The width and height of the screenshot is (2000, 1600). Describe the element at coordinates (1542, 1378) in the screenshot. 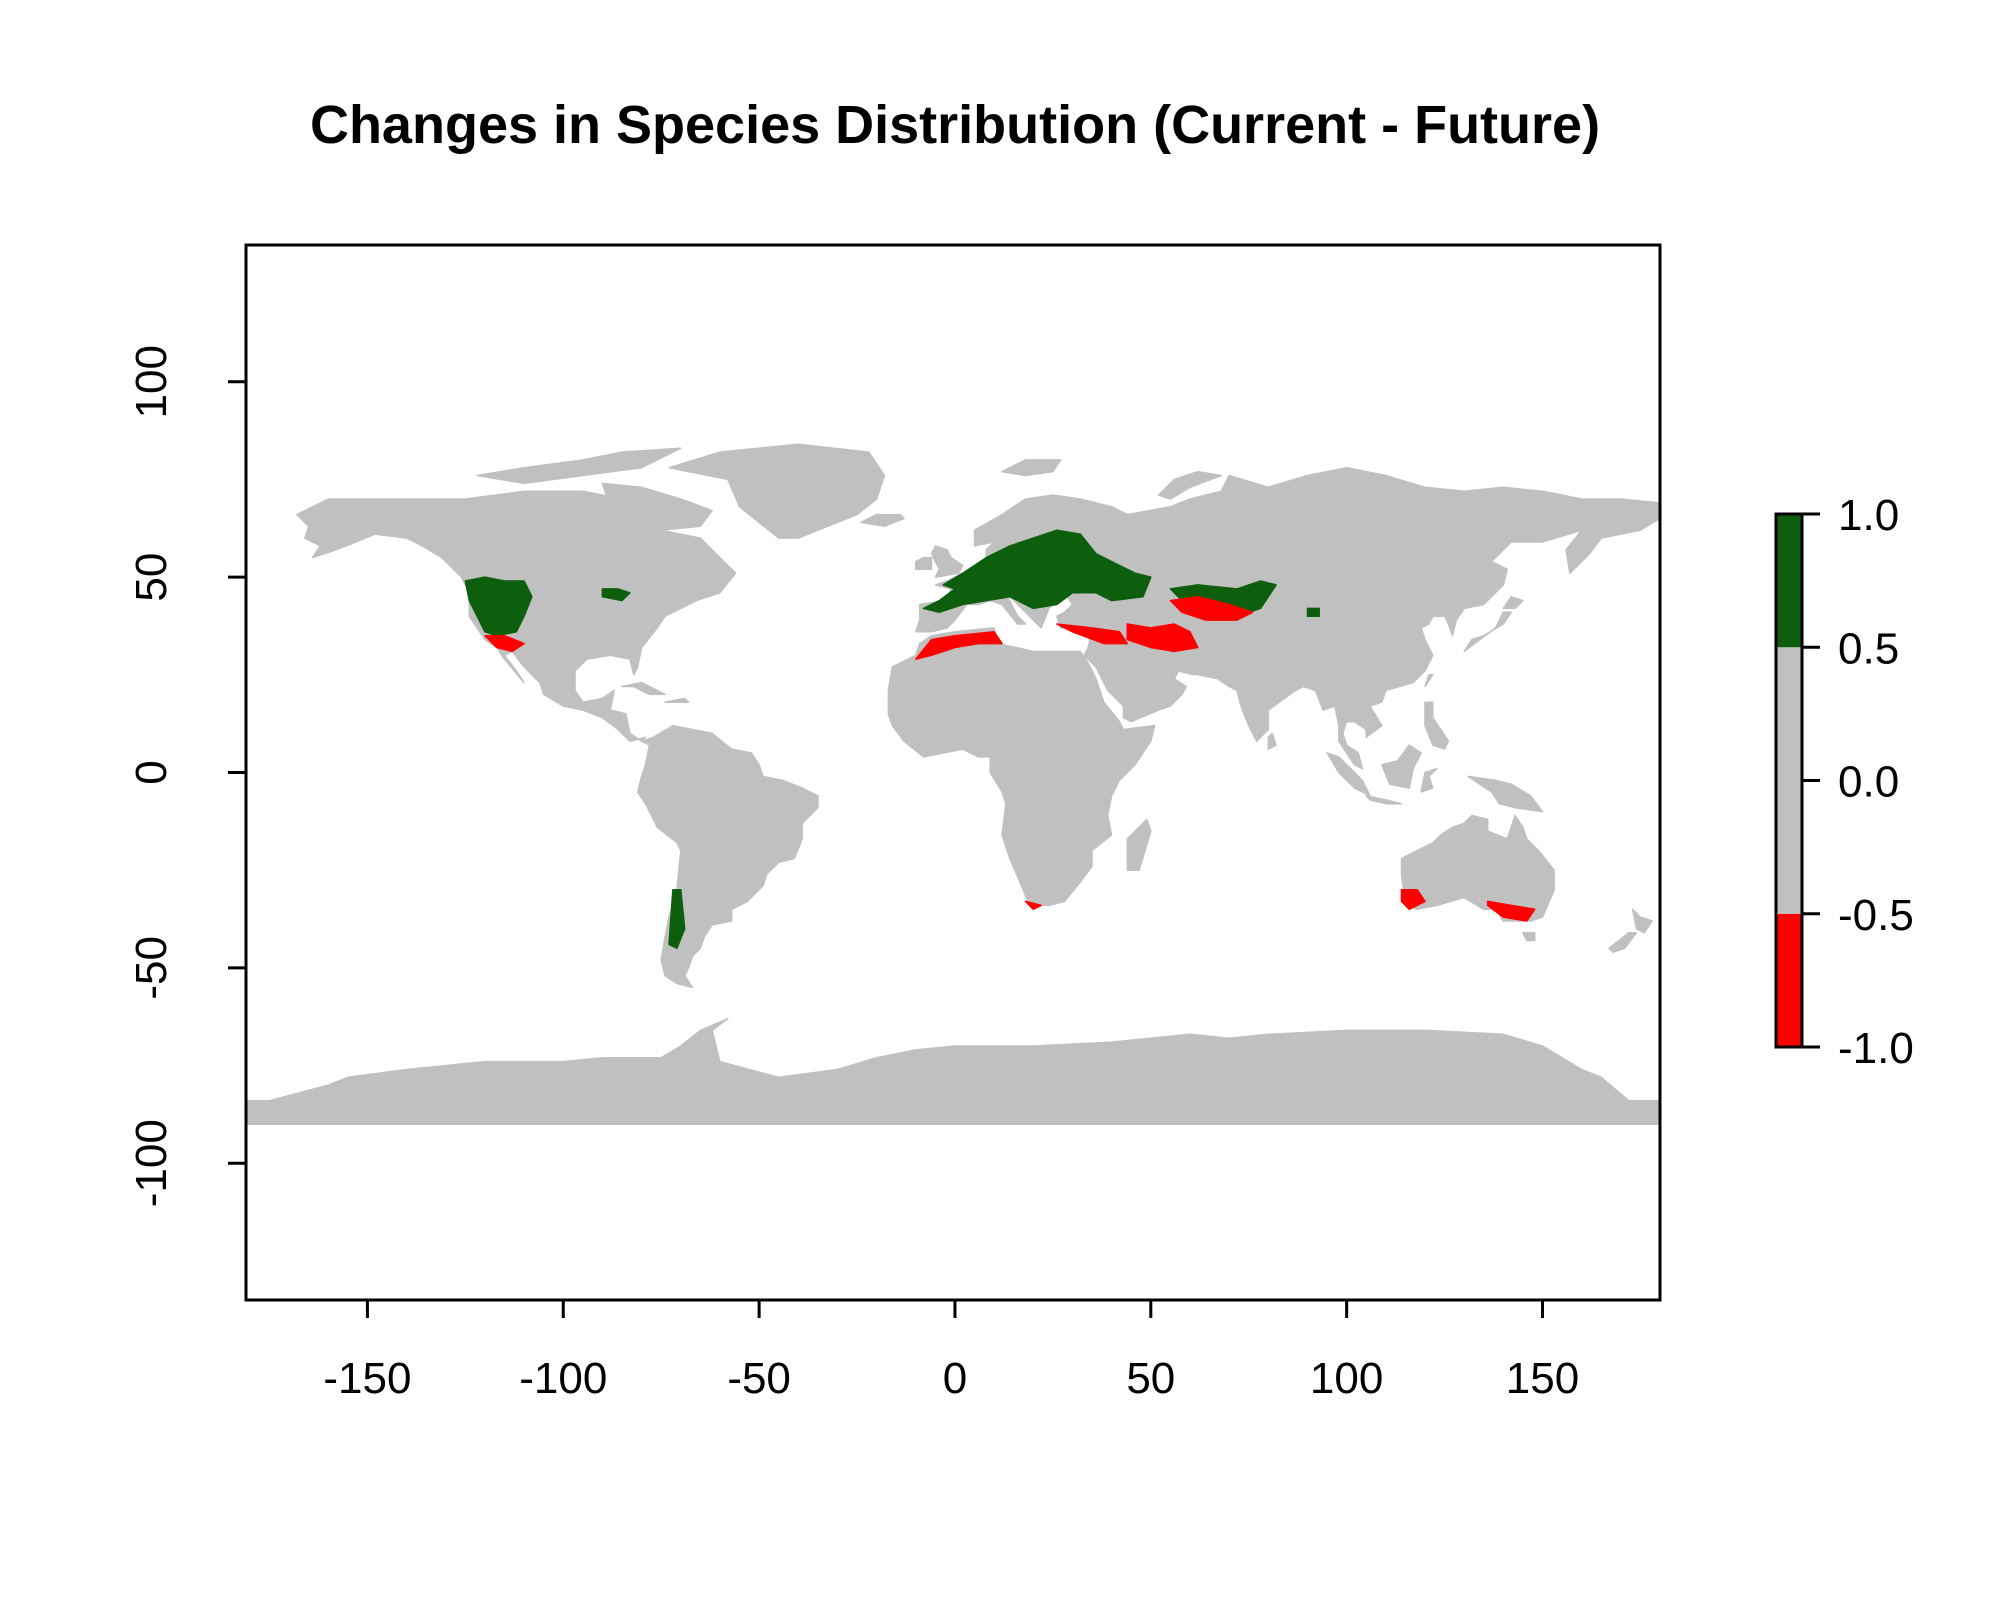

I see `x-tick-label: 150` at that location.